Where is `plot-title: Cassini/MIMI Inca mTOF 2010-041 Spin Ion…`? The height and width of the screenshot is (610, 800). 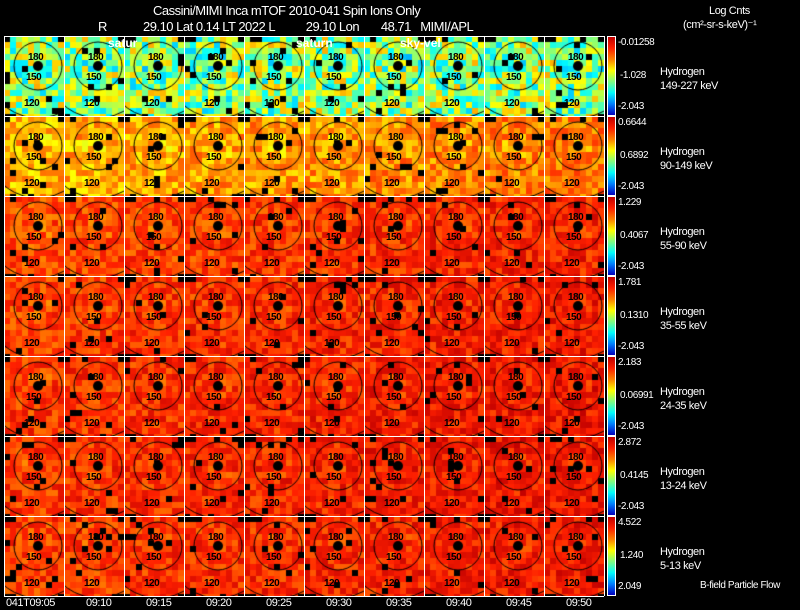
plot-title: Cassini/MIMI Inca mTOF 2010-041 Spin Ion… is located at coordinates (287, 10).